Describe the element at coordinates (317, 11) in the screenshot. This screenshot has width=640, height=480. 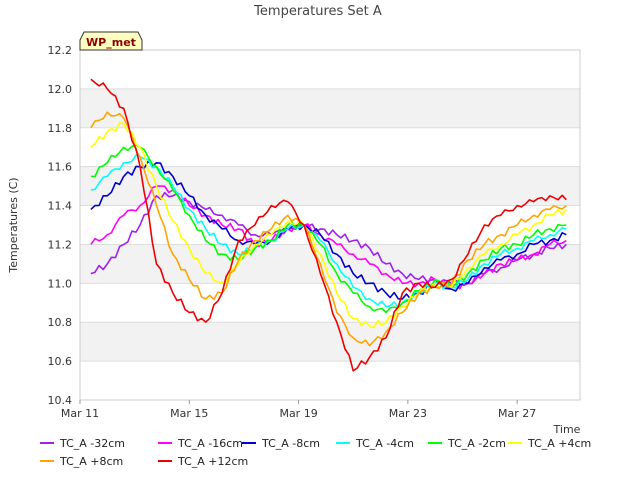
I see `chart-title: Temperatures Set A` at that location.